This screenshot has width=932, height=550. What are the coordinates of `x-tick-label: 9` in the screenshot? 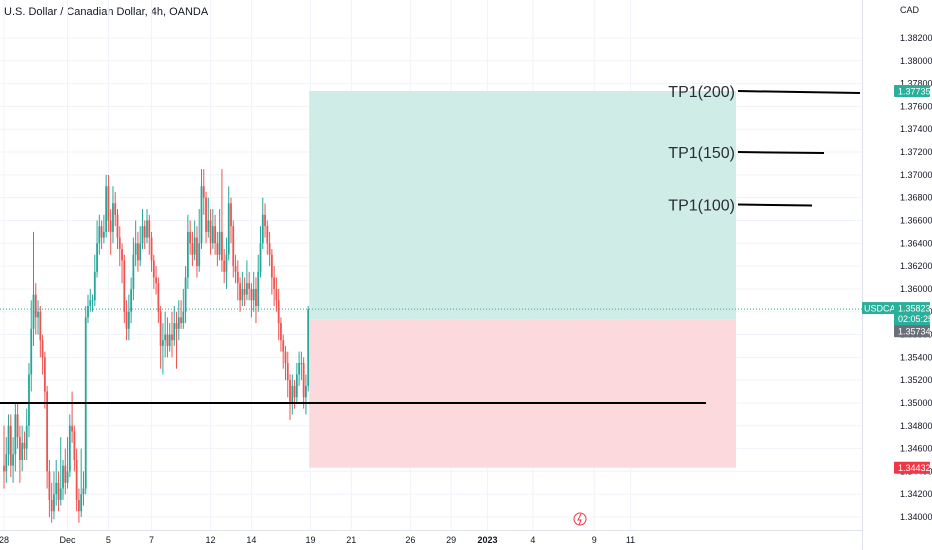 It's located at (594, 540).